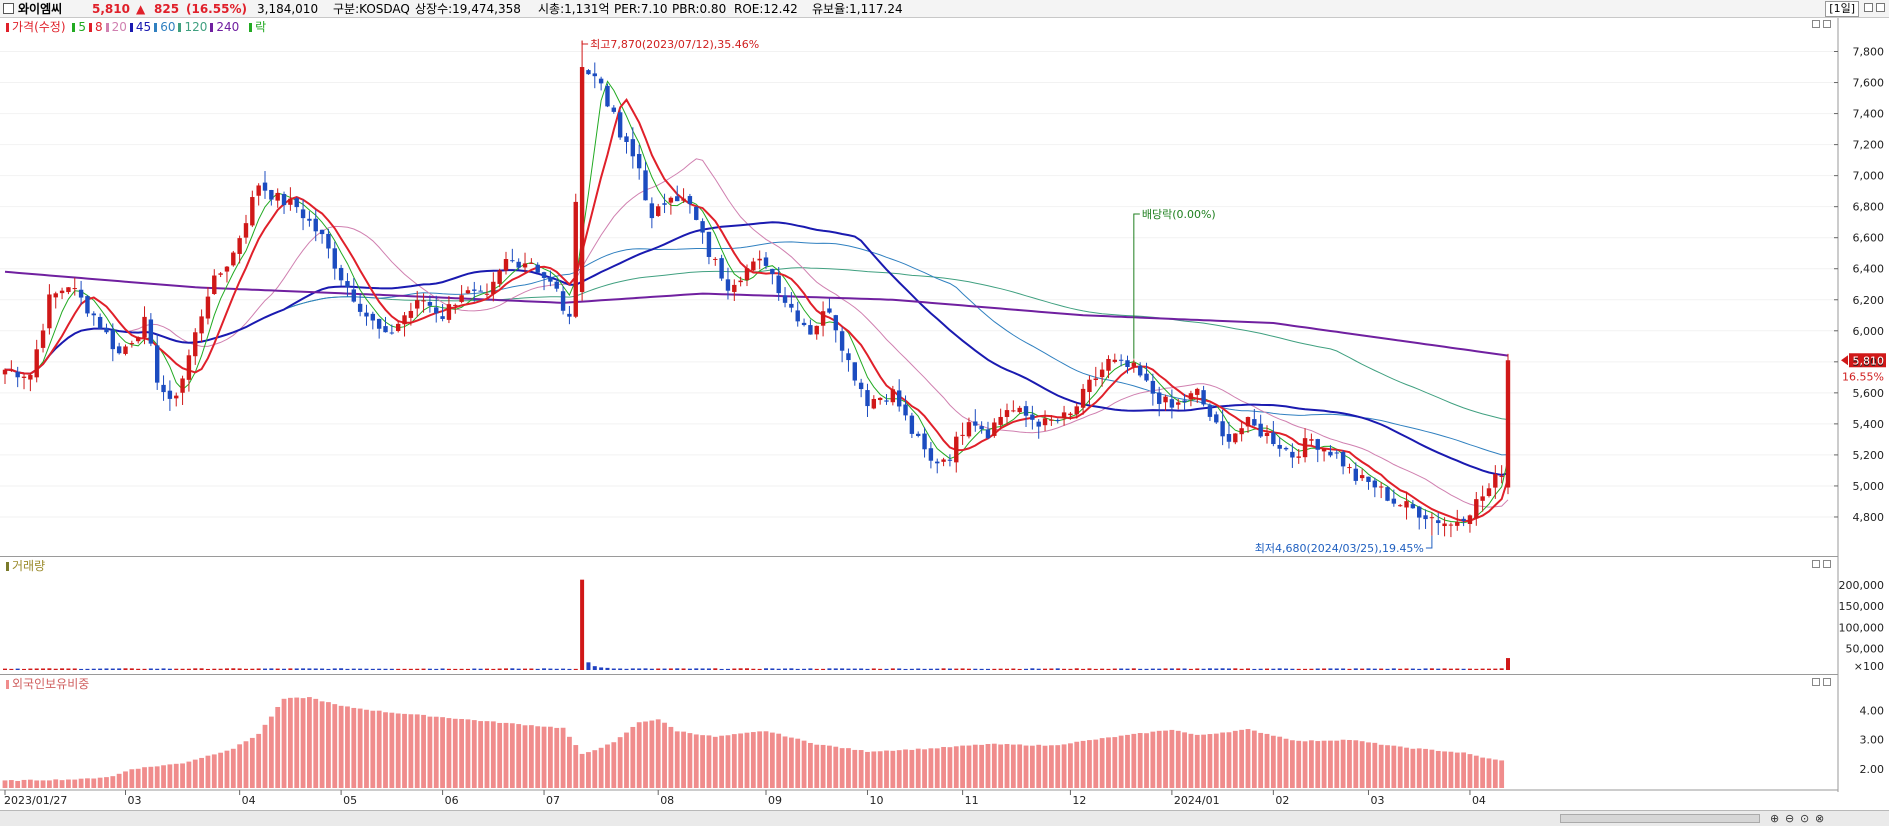 The image size is (1889, 826). Describe the element at coordinates (261, 27) in the screenshot. I see `legend-ex-label: 락` at that location.